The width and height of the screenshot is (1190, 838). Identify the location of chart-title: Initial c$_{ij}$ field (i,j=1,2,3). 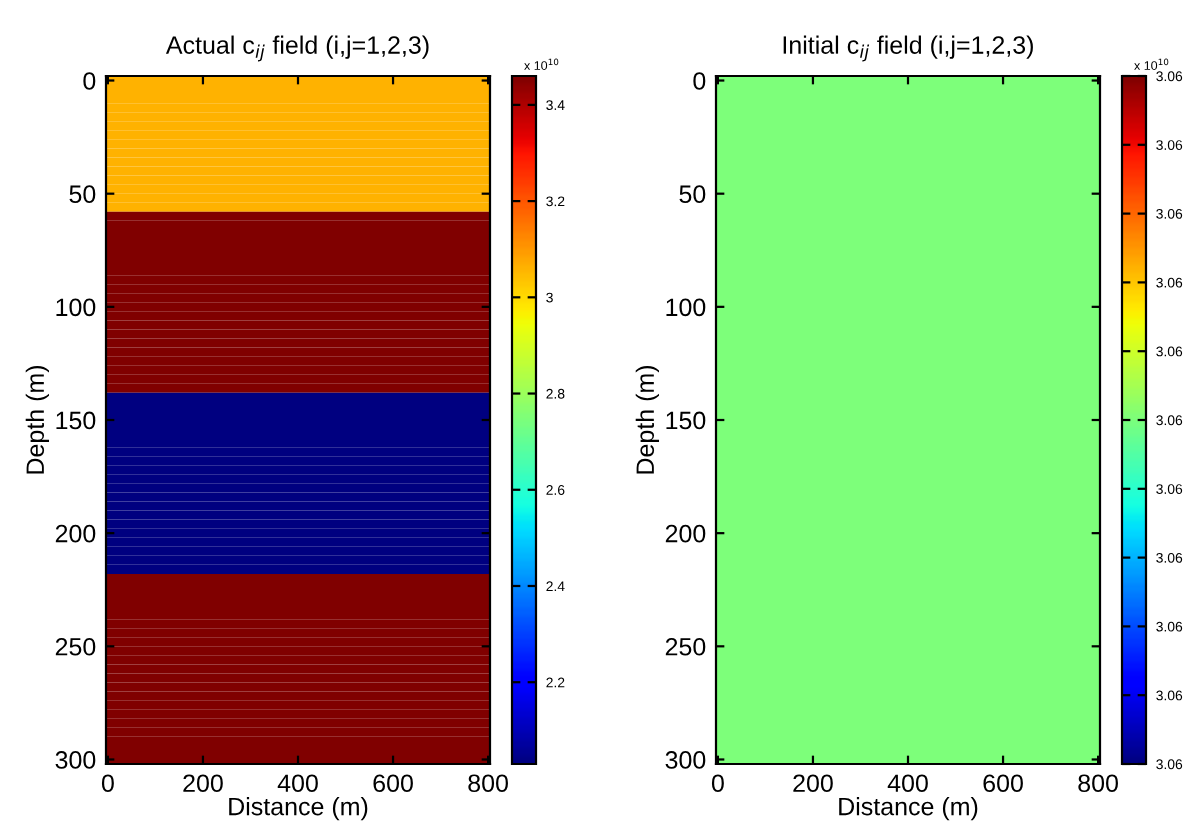
(908, 48).